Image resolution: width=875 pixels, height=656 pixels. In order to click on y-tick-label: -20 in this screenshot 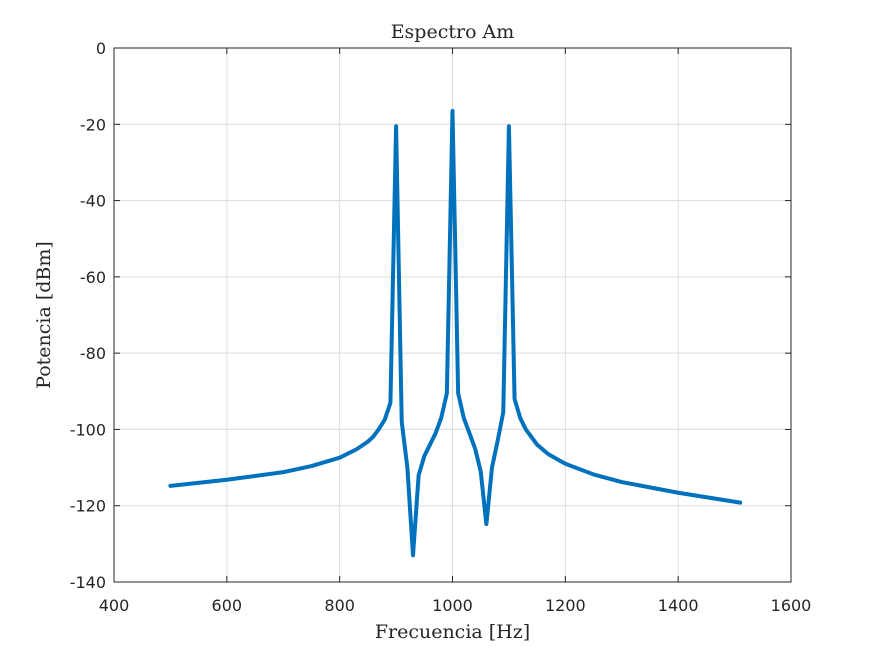, I will do `click(93, 124)`.